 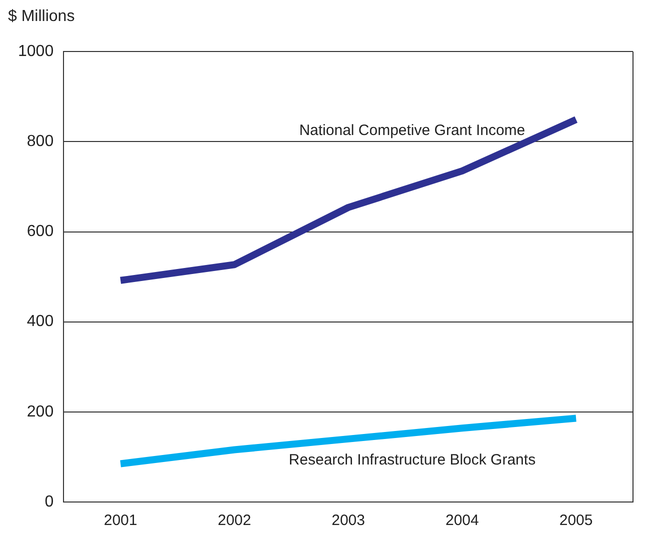 What do you see at coordinates (462, 521) in the screenshot?
I see `x-tick-label: 2004` at bounding box center [462, 521].